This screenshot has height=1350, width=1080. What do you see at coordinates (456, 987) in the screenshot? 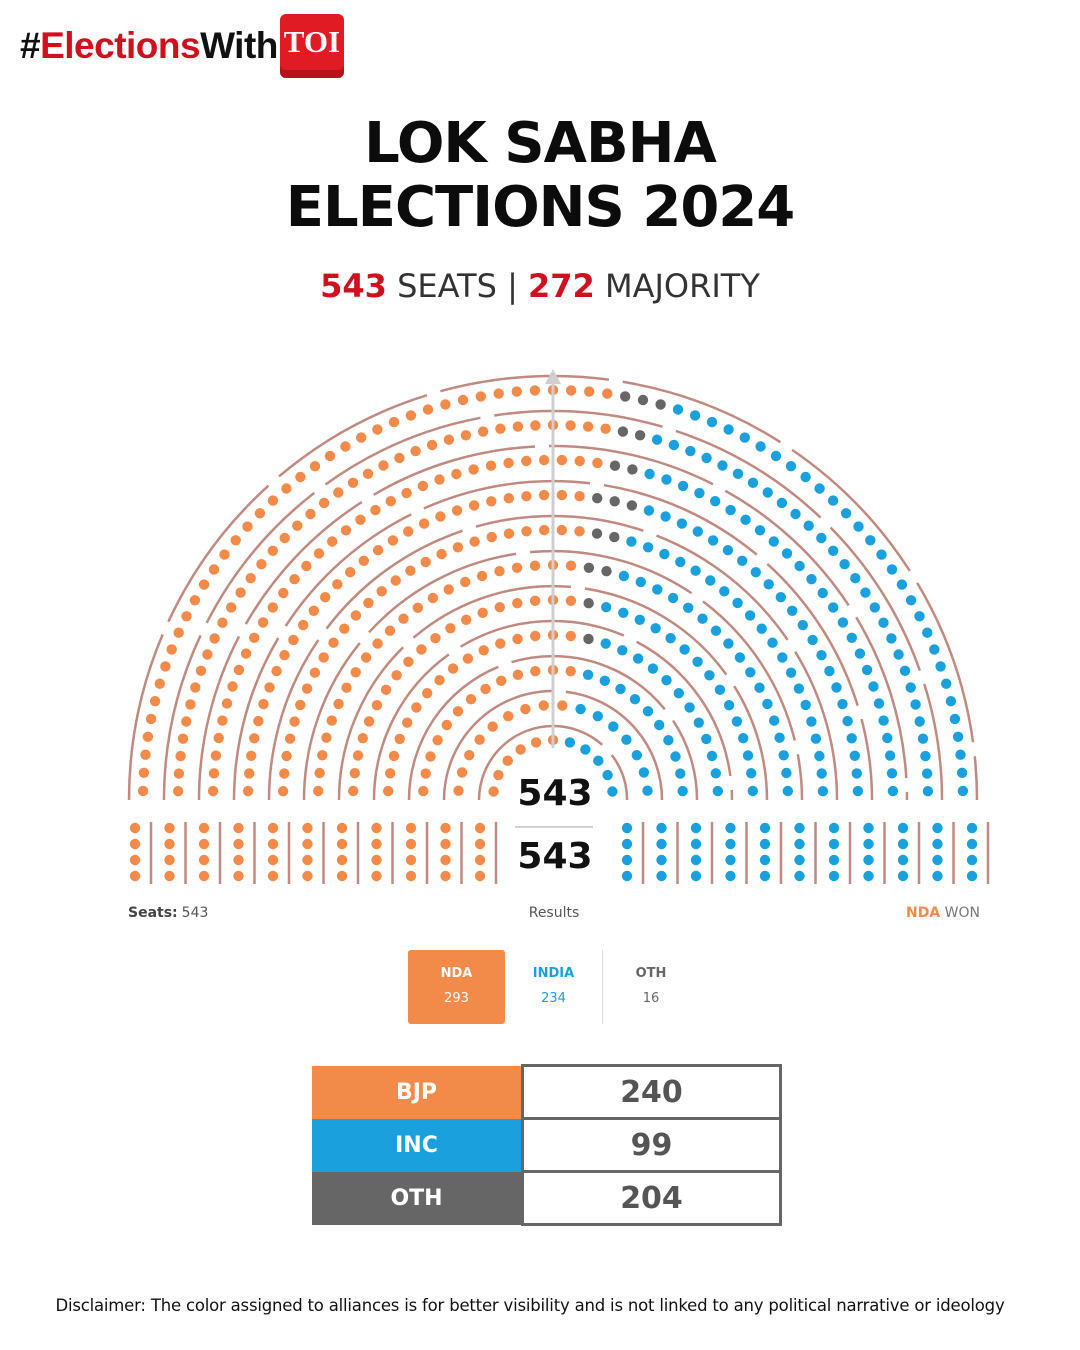
I see `legend-item-nda: NDA 293` at bounding box center [456, 987].